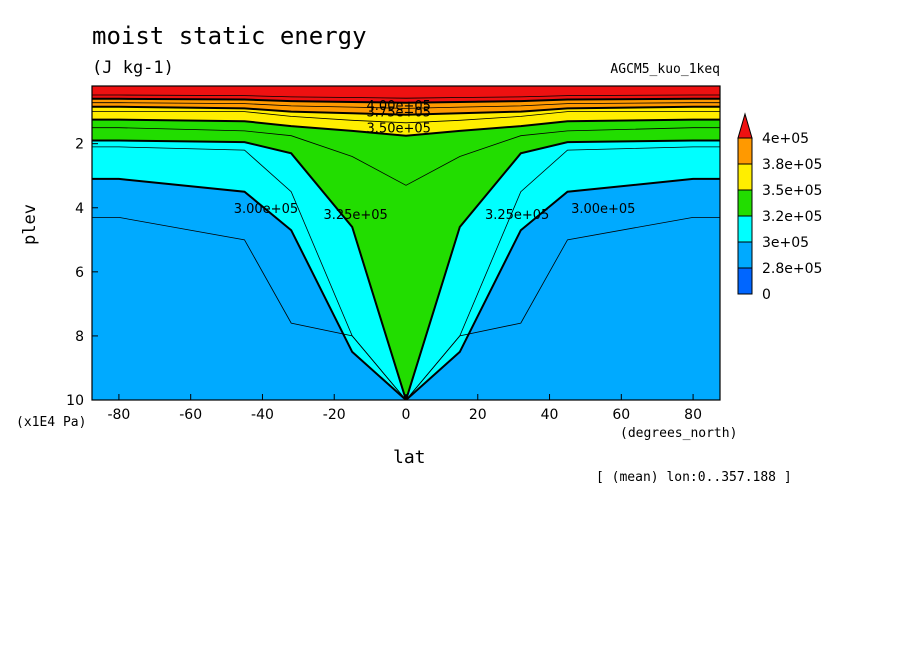 The height and width of the screenshot is (654, 904). What do you see at coordinates (745, 125) in the screenshot?
I see `legend-triangle` at bounding box center [745, 125].